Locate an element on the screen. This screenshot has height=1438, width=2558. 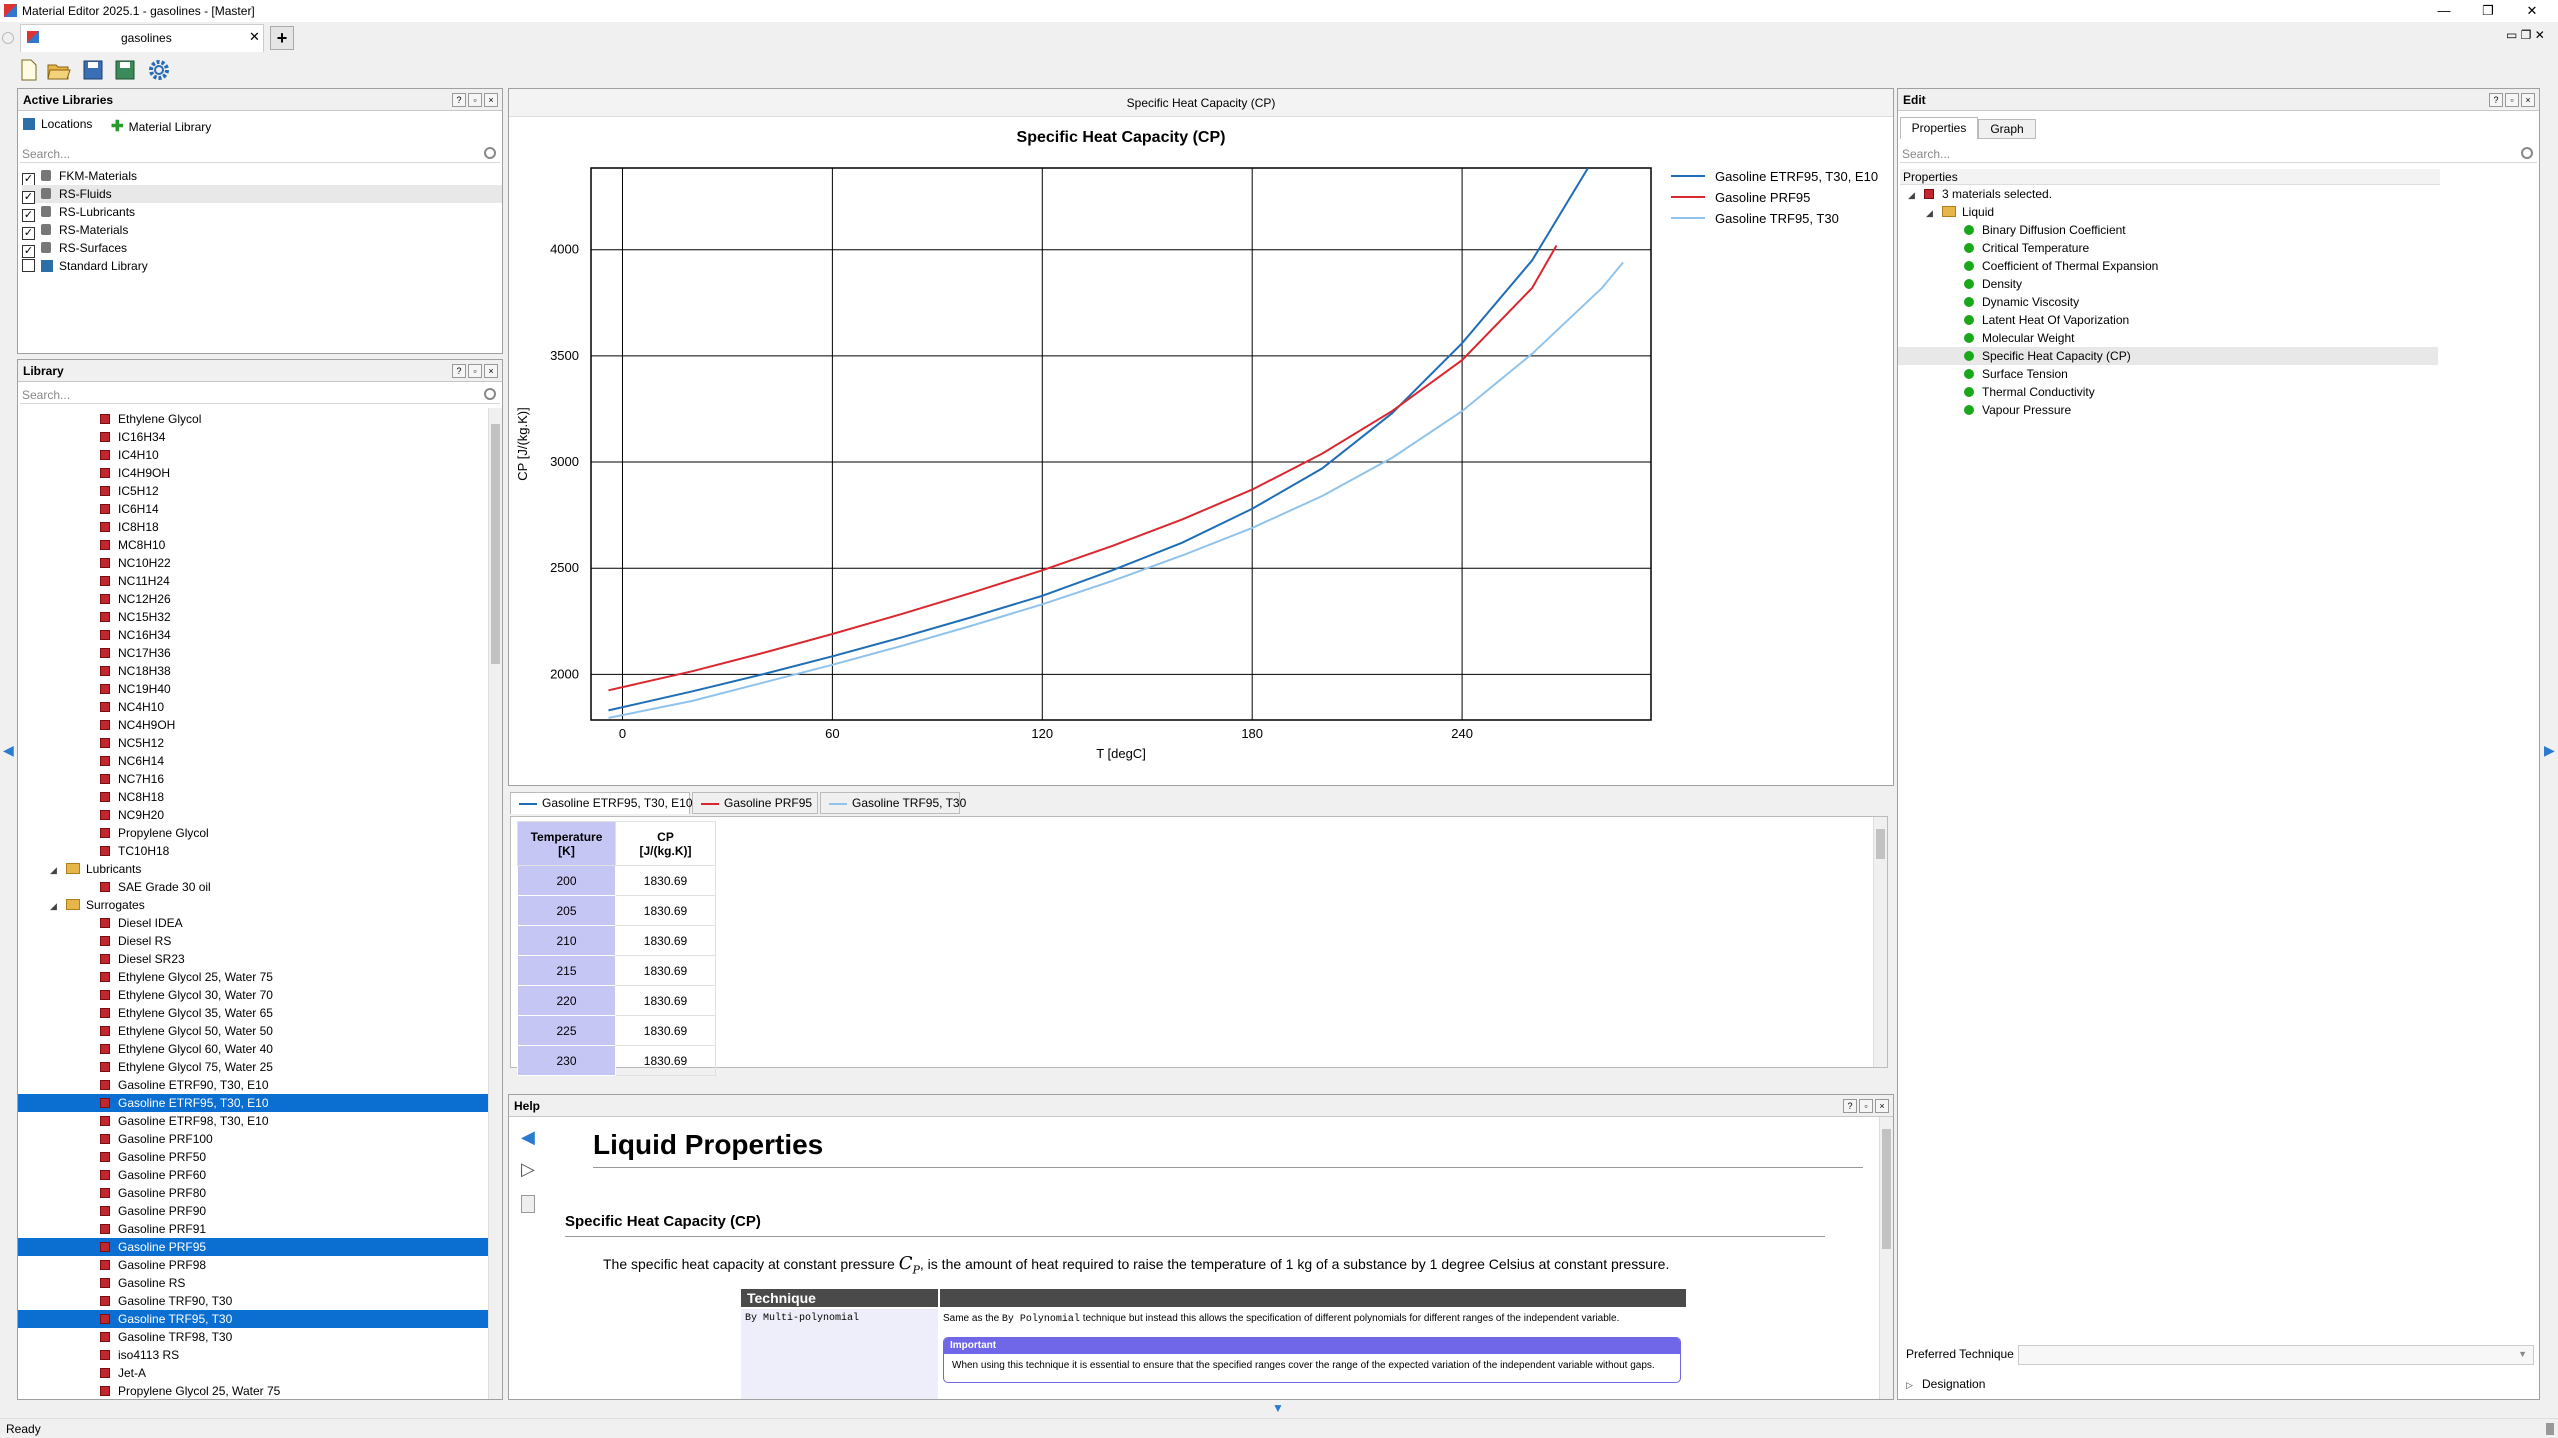
property-item: Latent Heat Of Vaporization is located at coordinates (2168, 320).